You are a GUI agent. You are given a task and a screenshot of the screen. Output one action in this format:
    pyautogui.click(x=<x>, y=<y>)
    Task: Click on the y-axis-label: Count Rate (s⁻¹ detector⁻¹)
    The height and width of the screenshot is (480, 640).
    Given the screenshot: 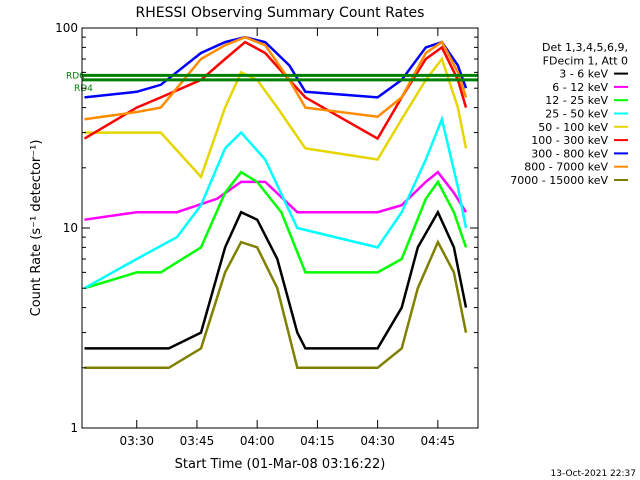 What is the action you would take?
    pyautogui.click(x=36, y=228)
    